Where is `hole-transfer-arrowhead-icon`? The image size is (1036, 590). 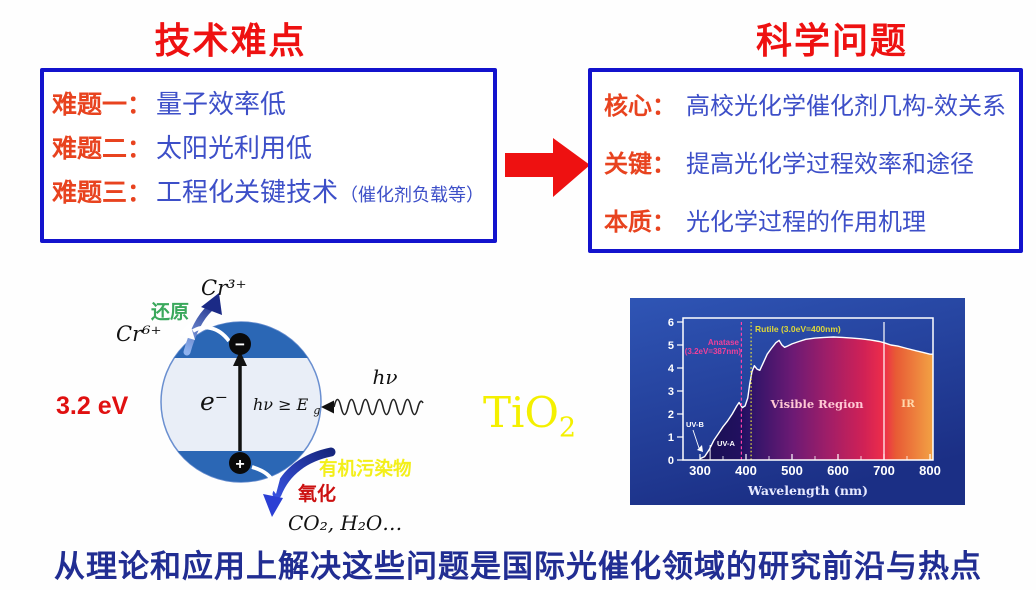 hole-transfer-arrowhead-icon is located at coordinates (273, 486).